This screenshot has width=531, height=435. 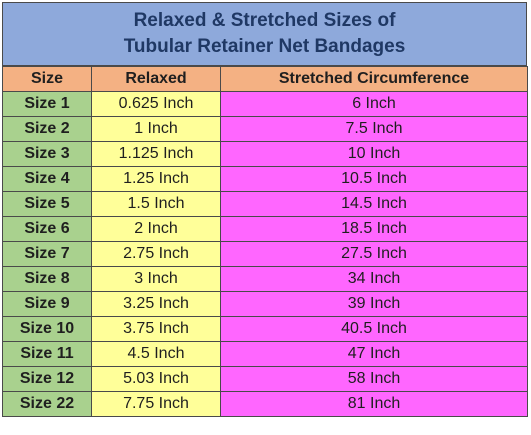 What do you see at coordinates (374, 404) in the screenshot?
I see `stretched-cell: 81 Inch` at bounding box center [374, 404].